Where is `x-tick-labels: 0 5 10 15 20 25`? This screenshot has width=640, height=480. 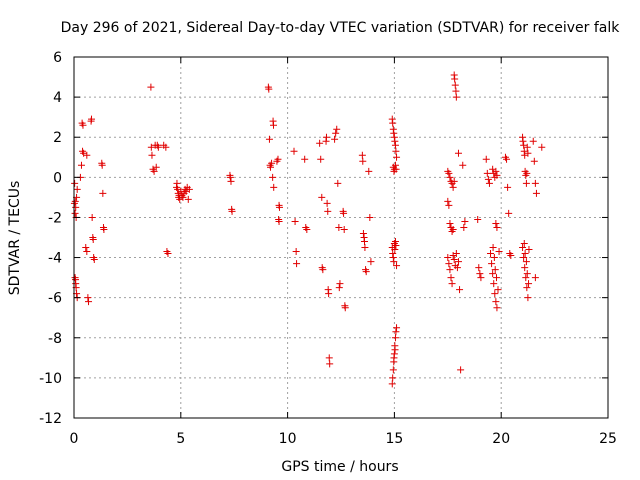
x-tick-labels: 0 5 10 15 20 25 is located at coordinates (343, 439).